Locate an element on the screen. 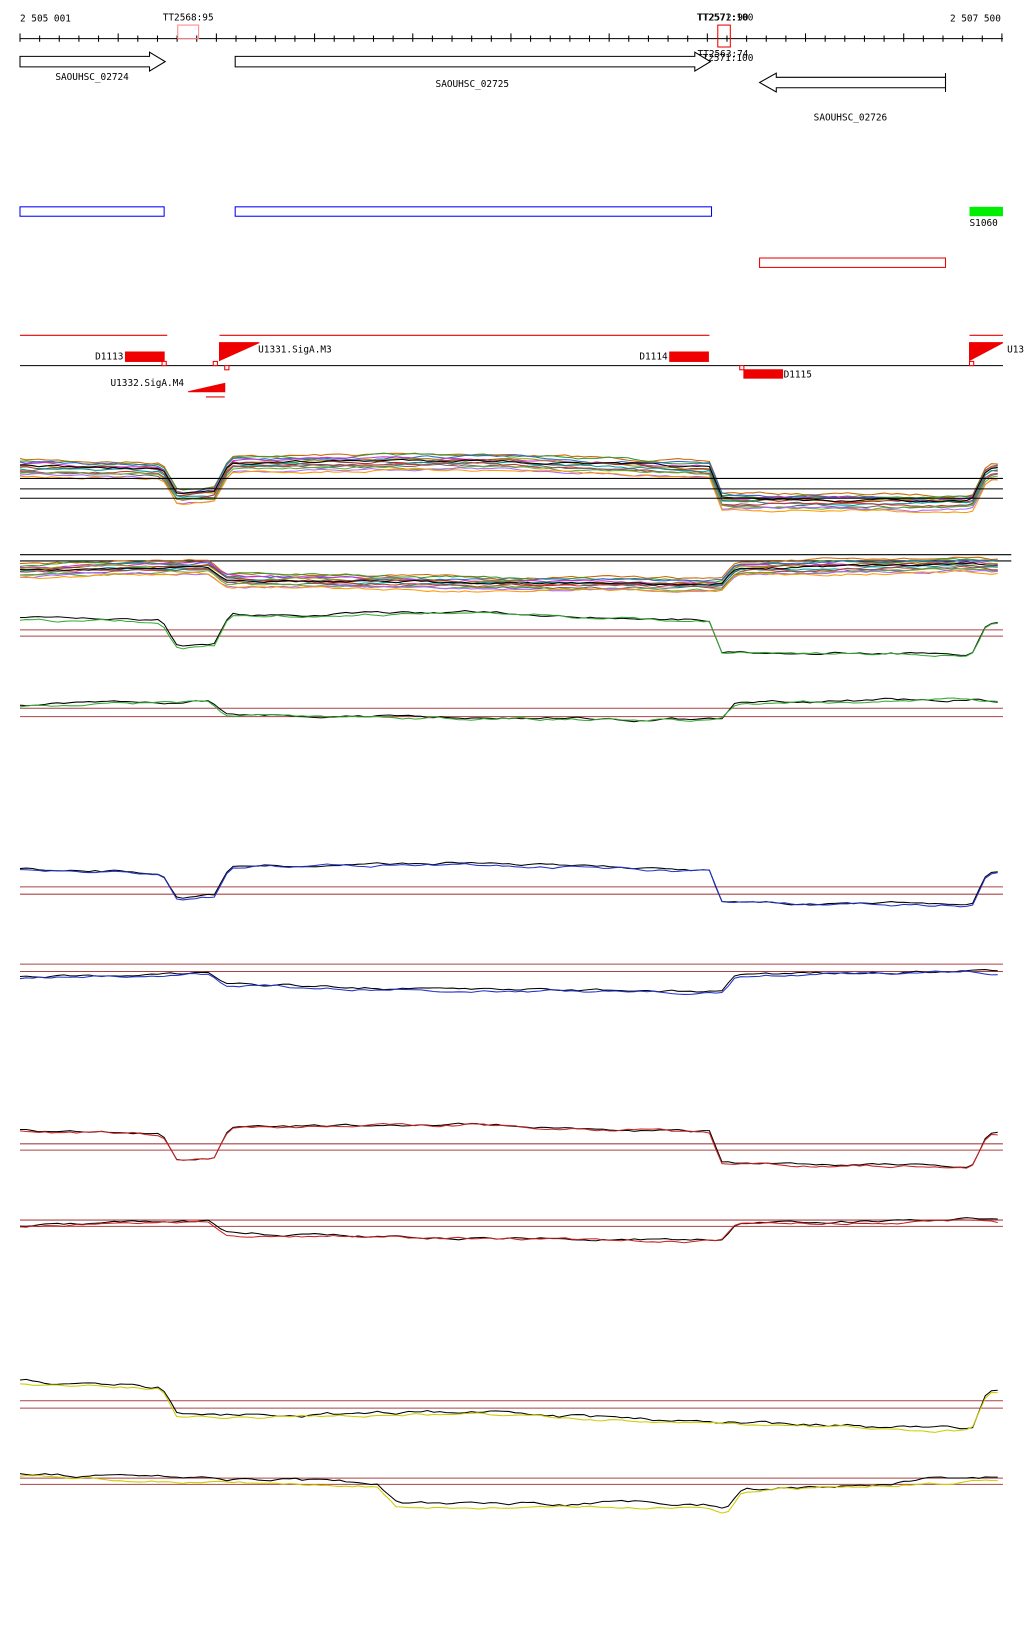 This screenshot has height=1640, width=1024. srna-label: S1060 is located at coordinates (984, 223).